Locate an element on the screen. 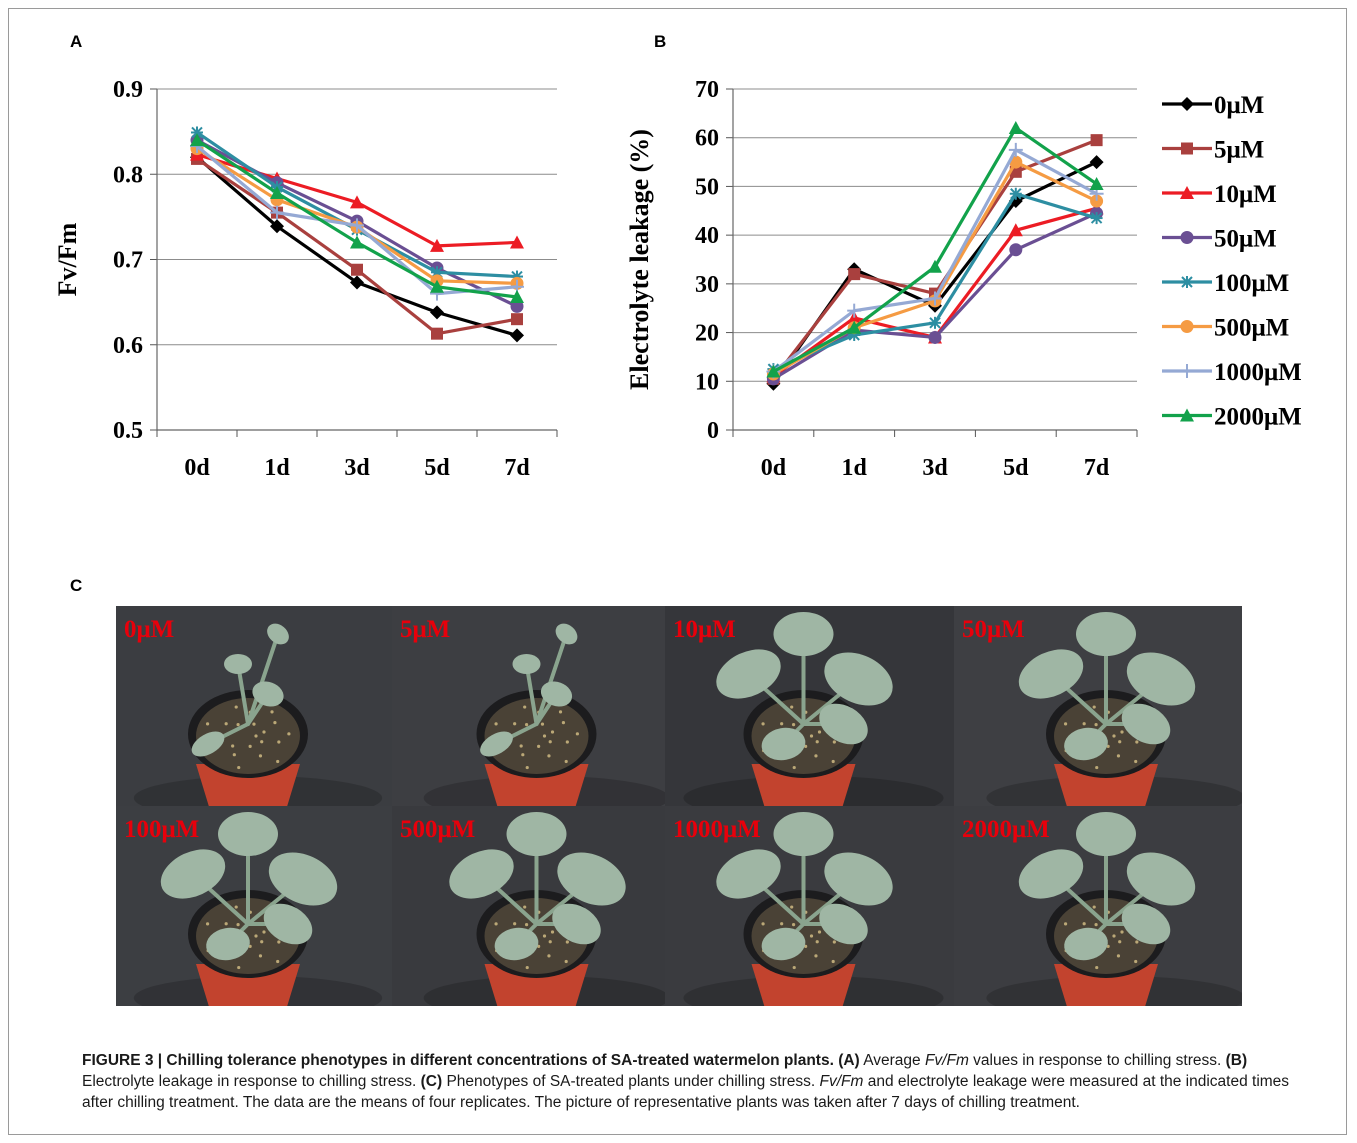 Image resolution: width=1357 pixels, height=1143 pixels. plant-photo: 50μM is located at coordinates (1098, 706).